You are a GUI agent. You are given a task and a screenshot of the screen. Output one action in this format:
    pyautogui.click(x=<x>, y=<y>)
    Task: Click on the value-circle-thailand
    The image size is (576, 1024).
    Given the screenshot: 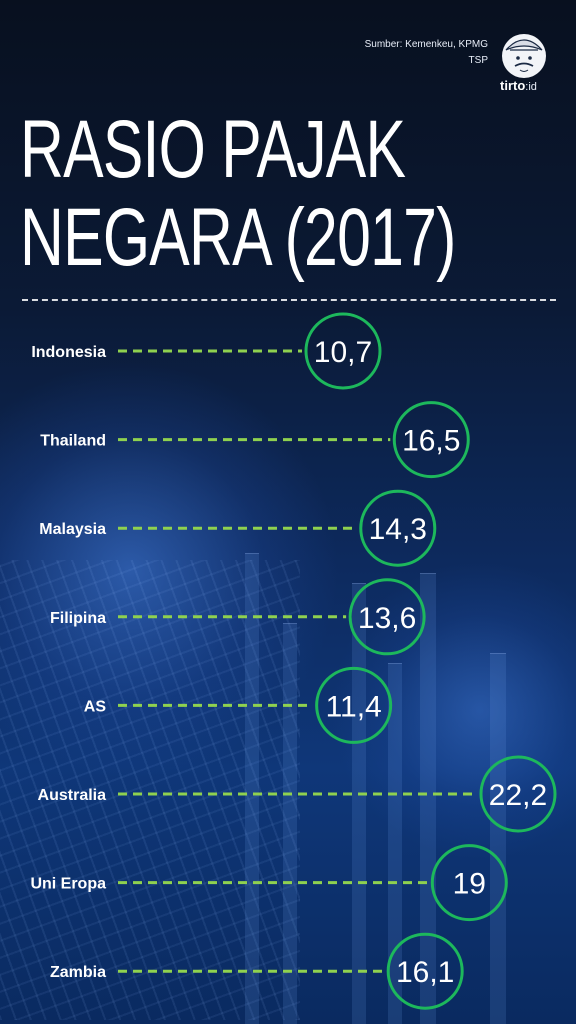 What is the action you would take?
    pyautogui.click(x=431, y=440)
    